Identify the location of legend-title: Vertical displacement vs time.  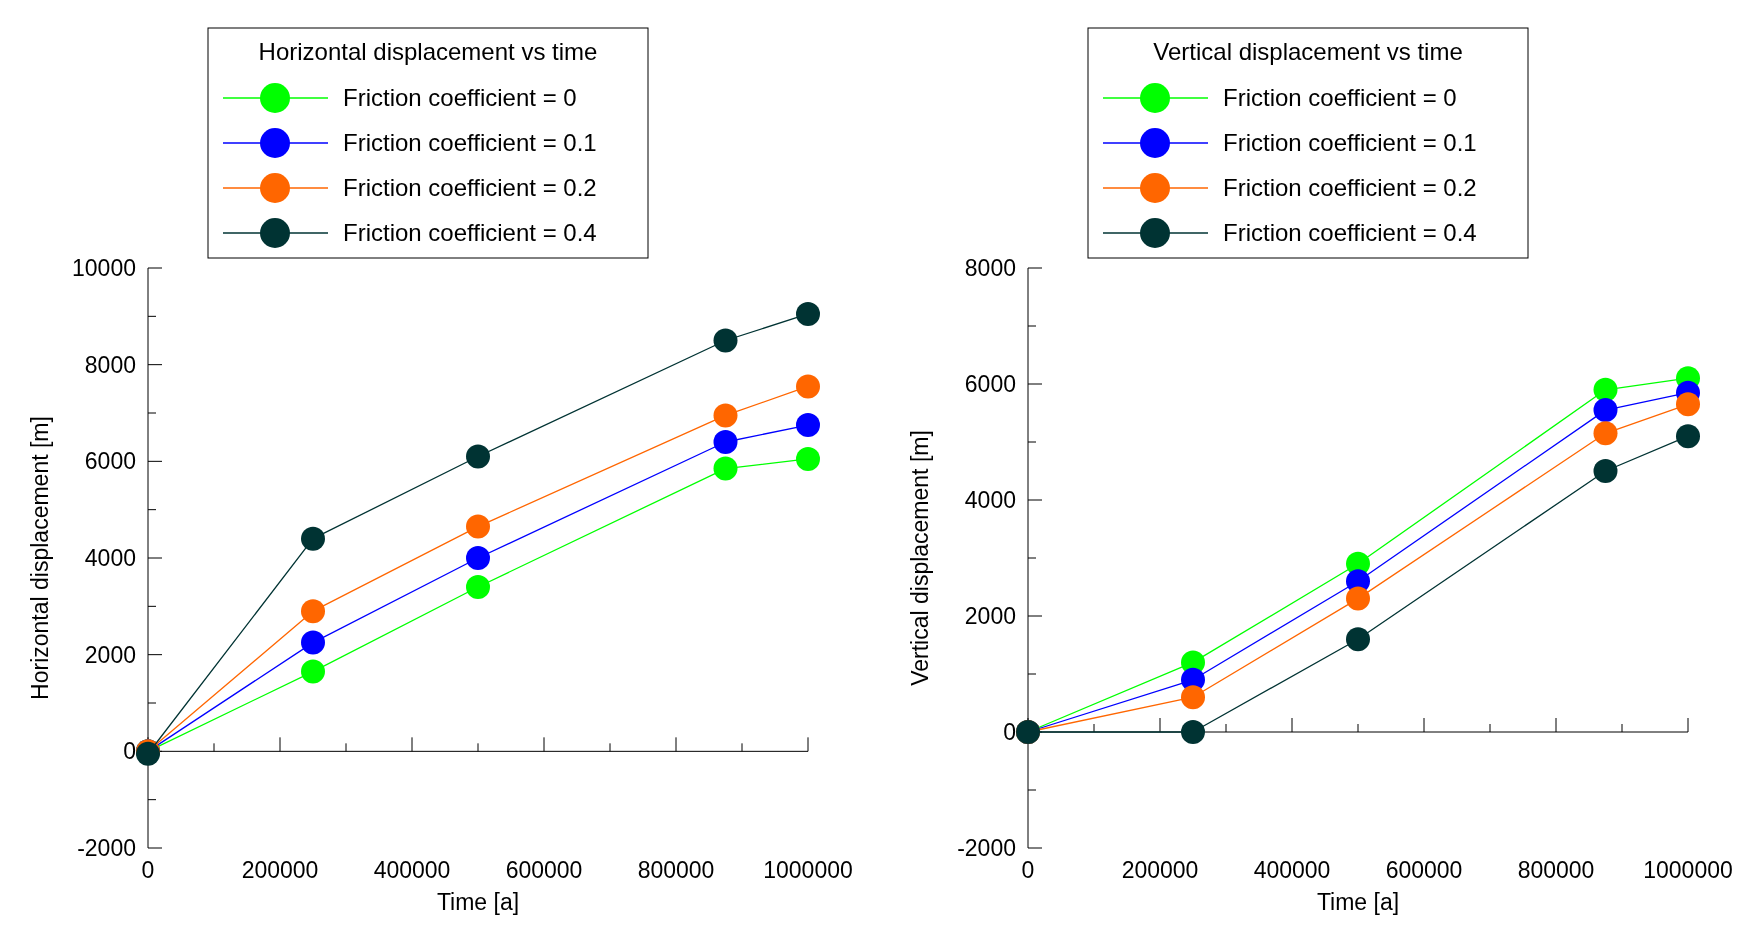
(1308, 51).